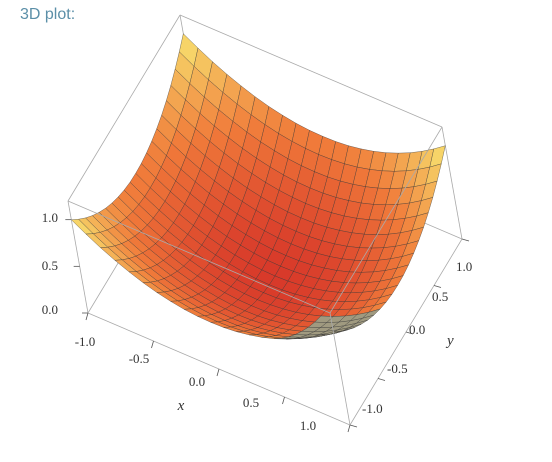 This screenshot has width=552, height=462. I want to click on x-tick-label: 0.5, so click(251, 402).